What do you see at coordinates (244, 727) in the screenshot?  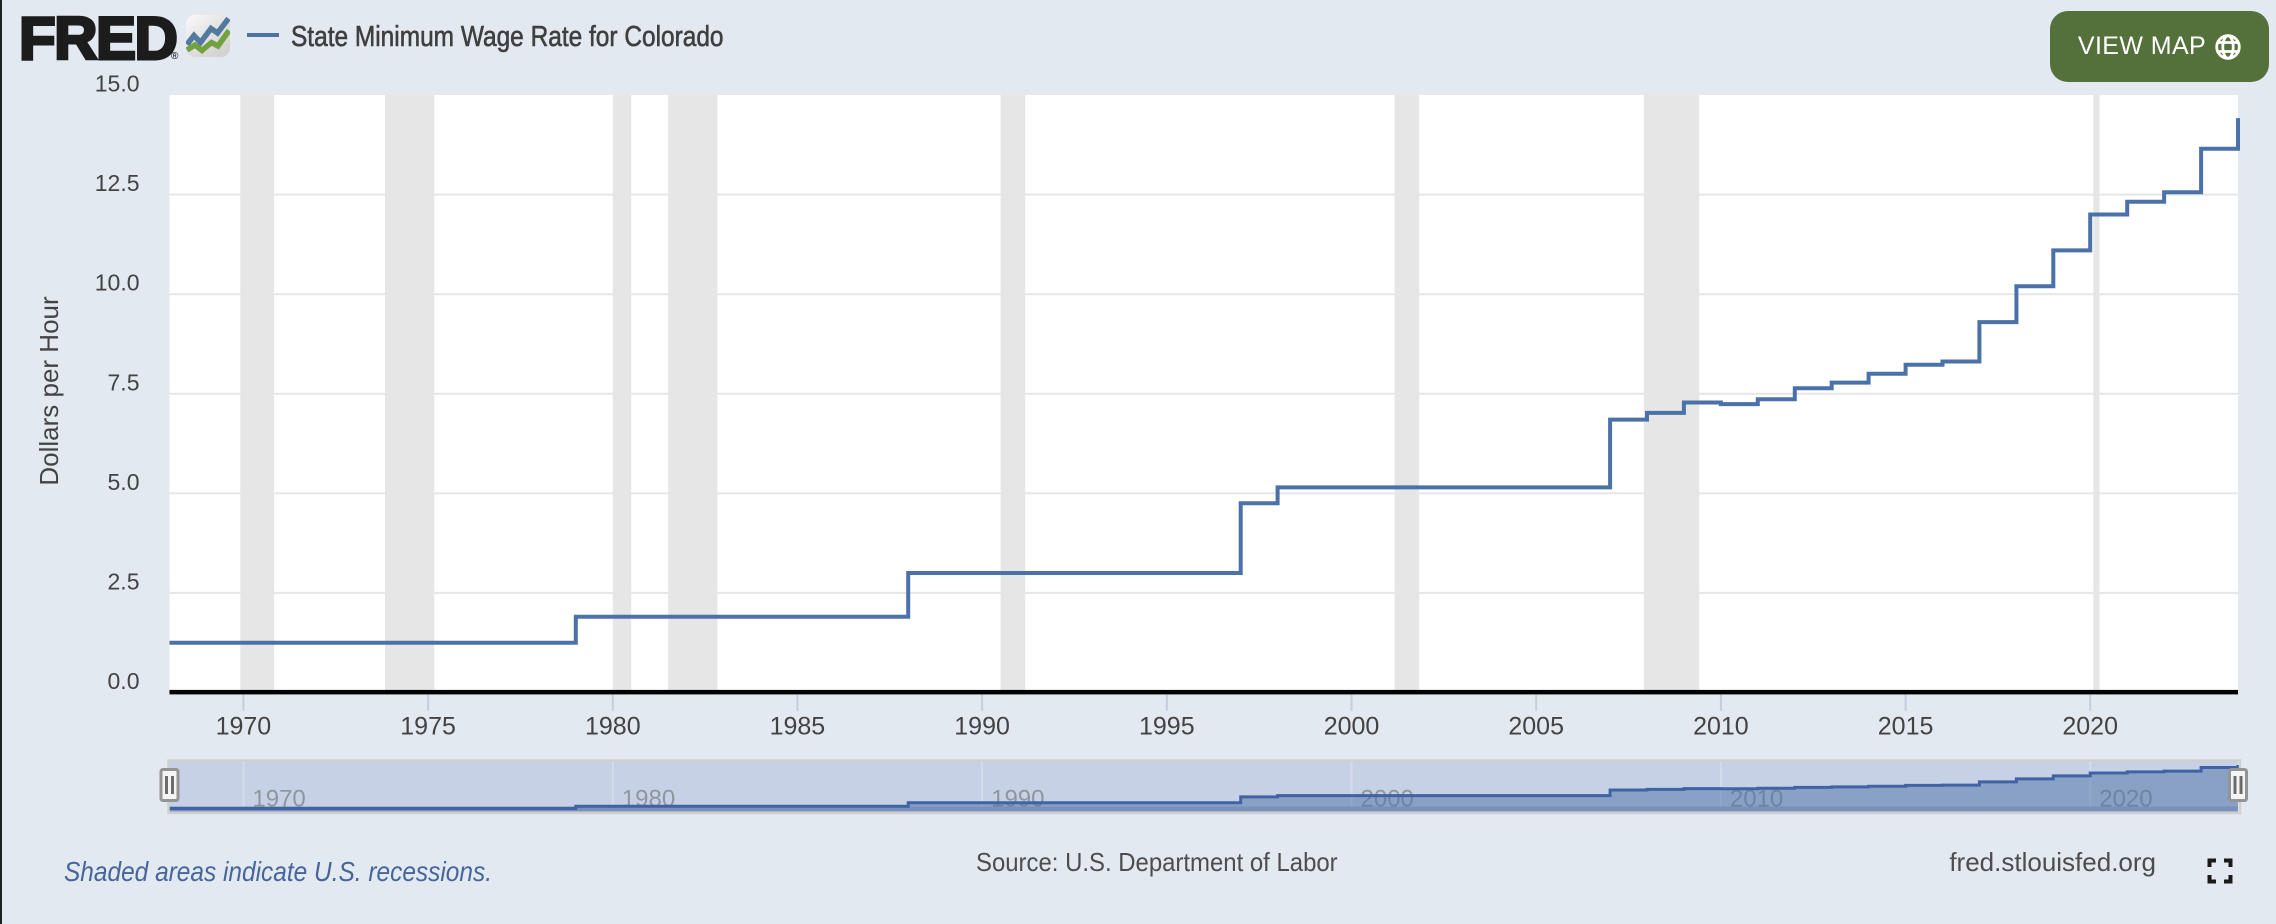 I see `svg-text: 1970` at bounding box center [244, 727].